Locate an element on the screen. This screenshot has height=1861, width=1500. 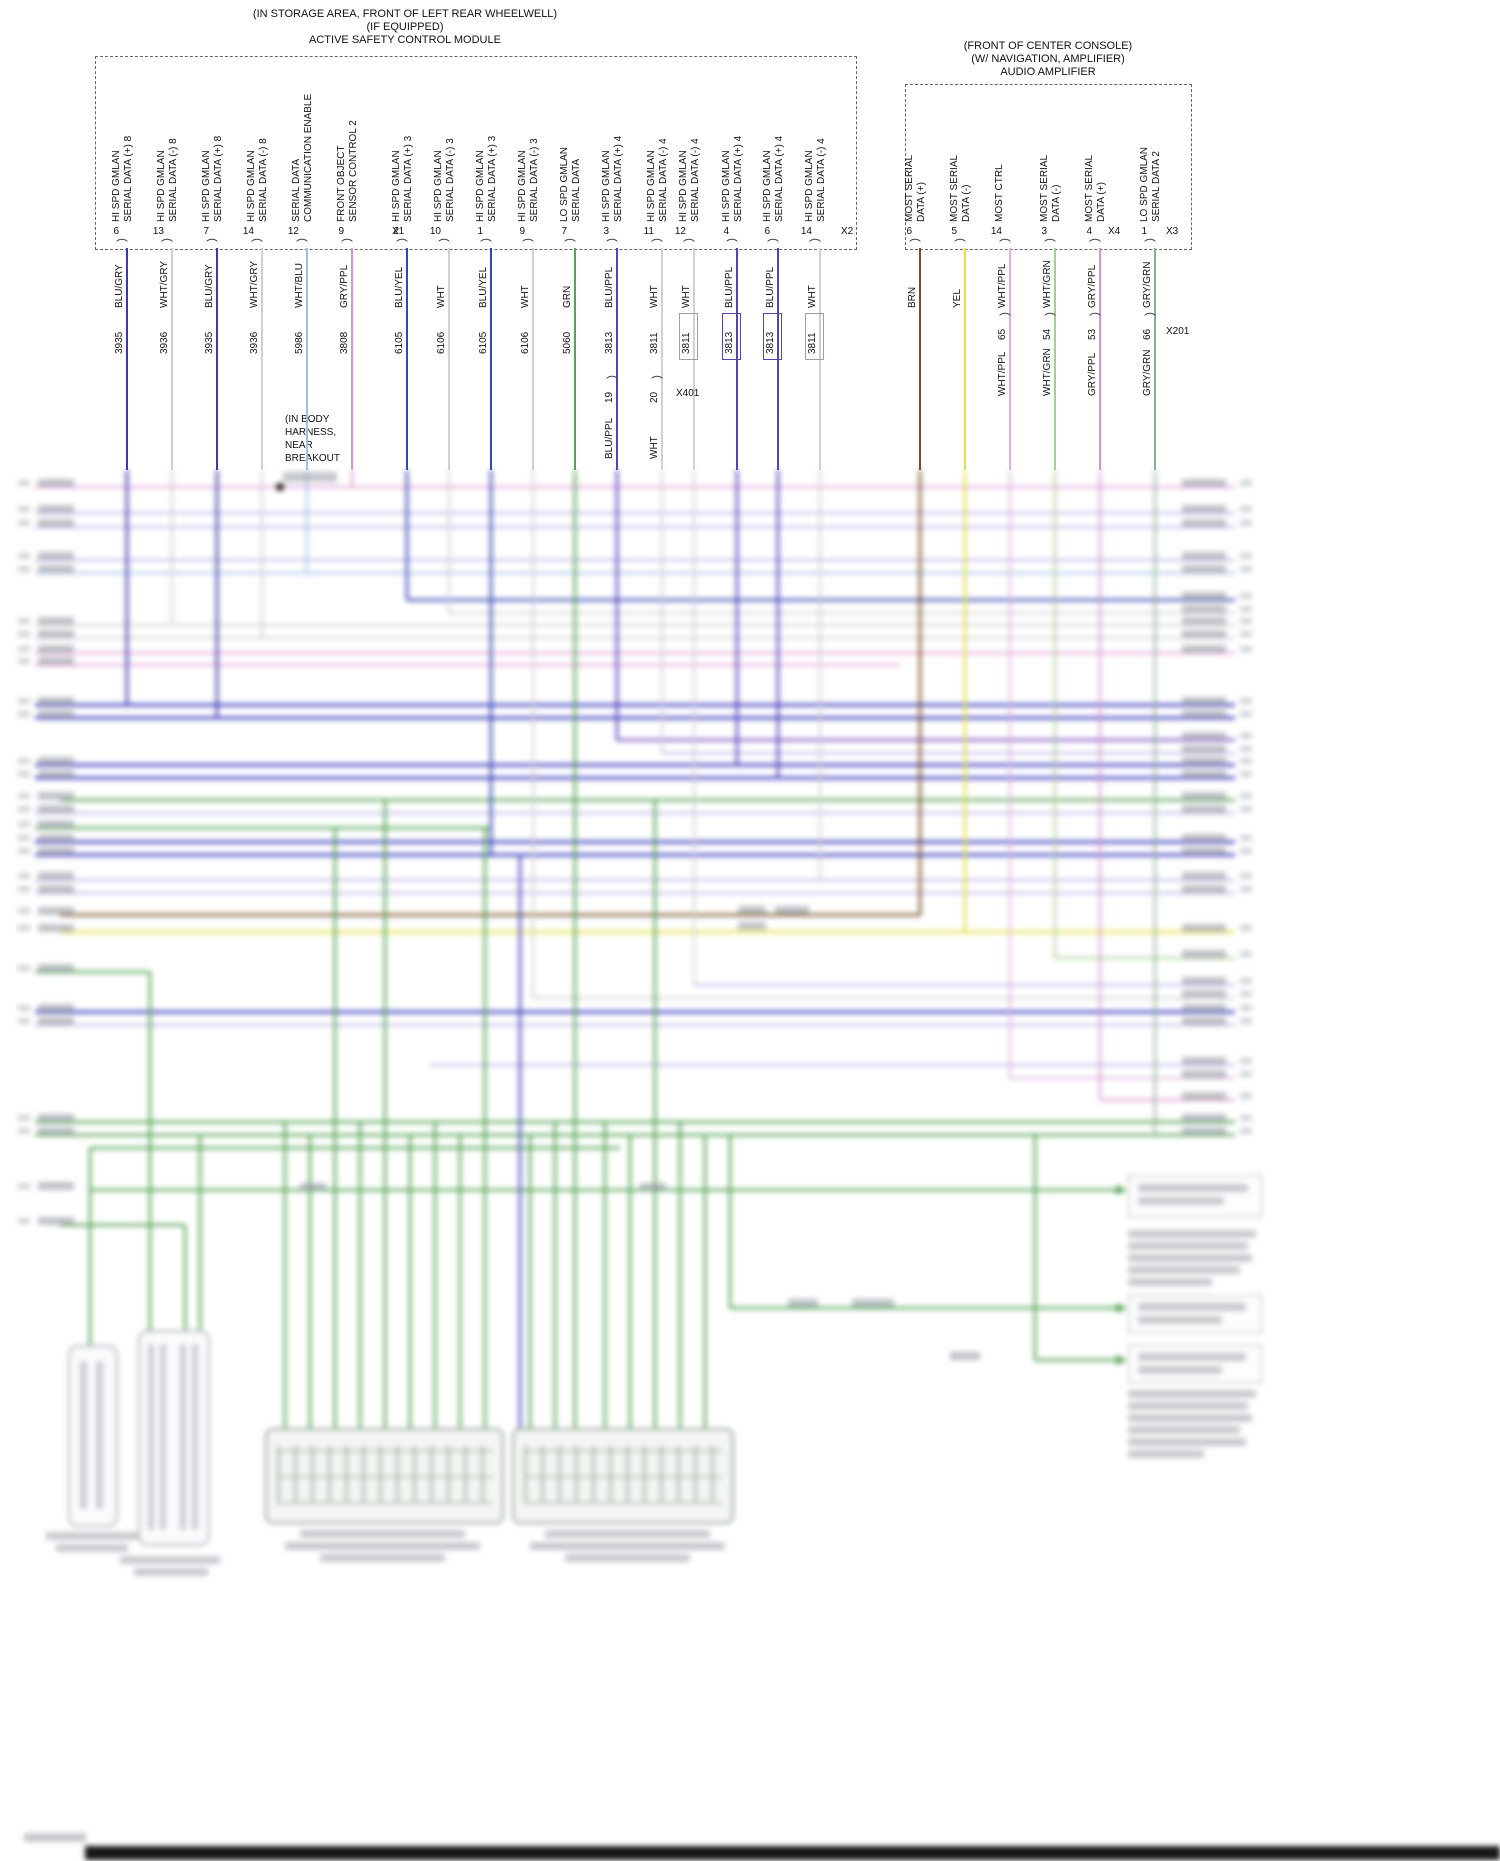
connector-id: X1 is located at coordinates (398, 231).